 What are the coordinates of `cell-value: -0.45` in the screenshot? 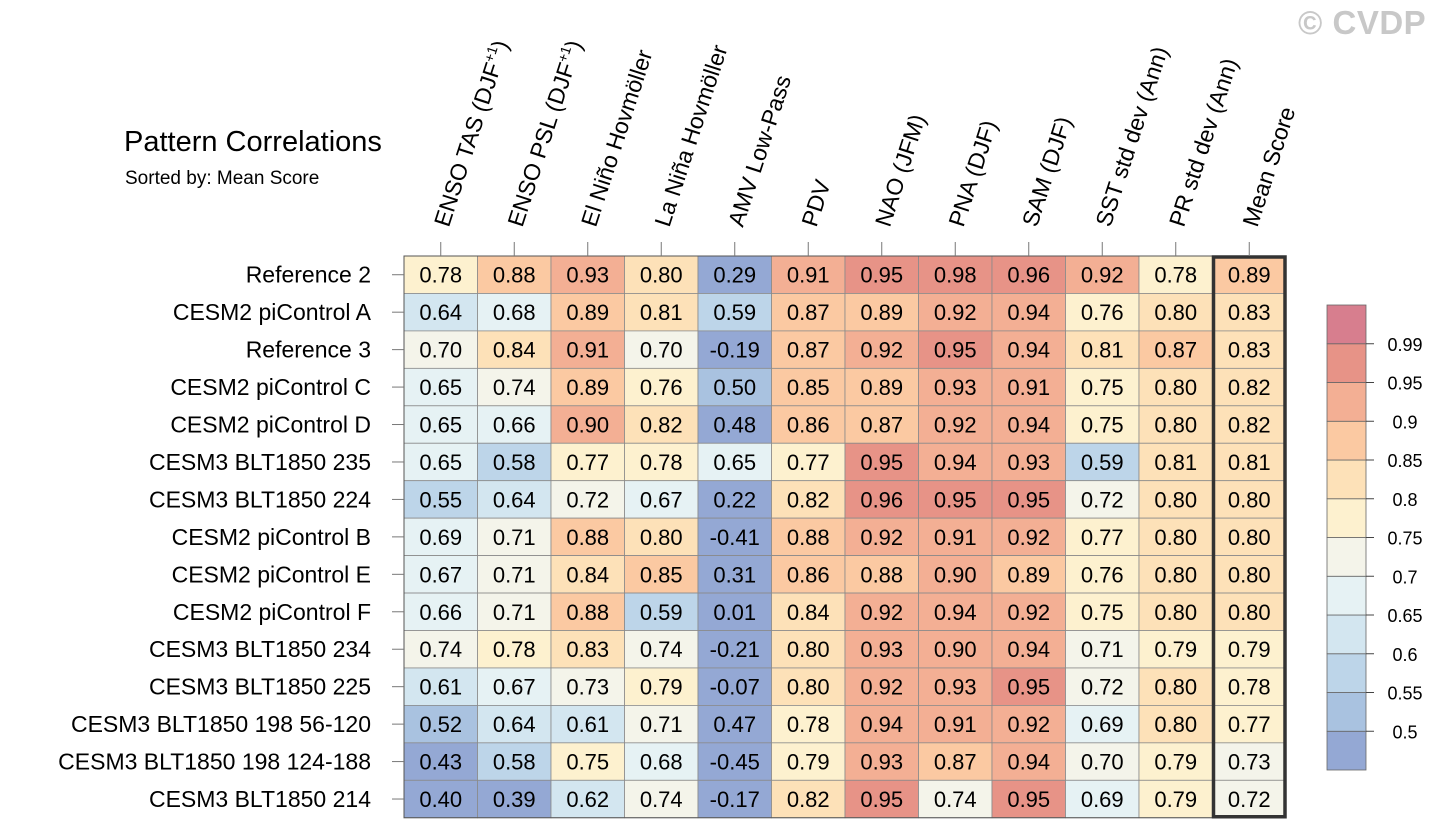 It's located at (735, 762).